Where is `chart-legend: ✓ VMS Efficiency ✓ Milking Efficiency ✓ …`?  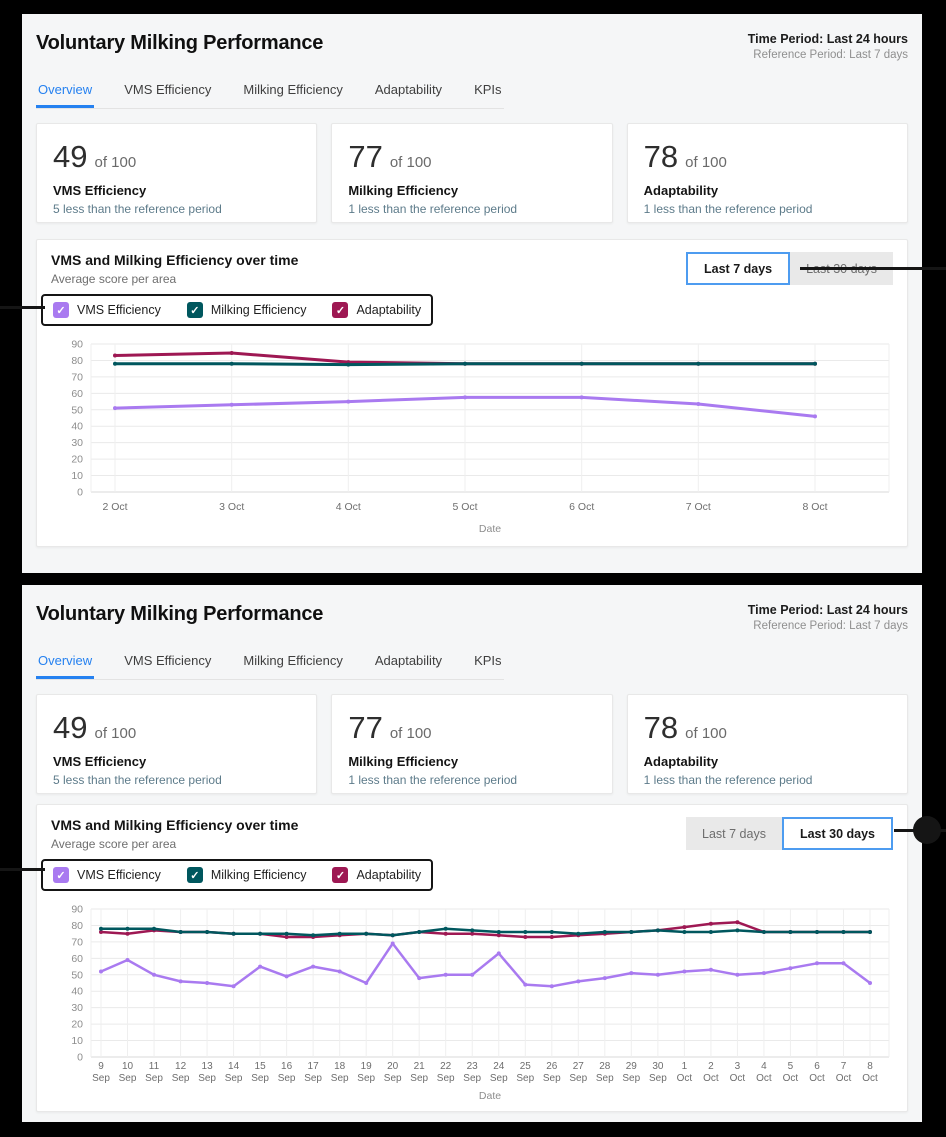 chart-legend: ✓ VMS Efficiency ✓ Milking Efficiency ✓ … is located at coordinates (237, 310).